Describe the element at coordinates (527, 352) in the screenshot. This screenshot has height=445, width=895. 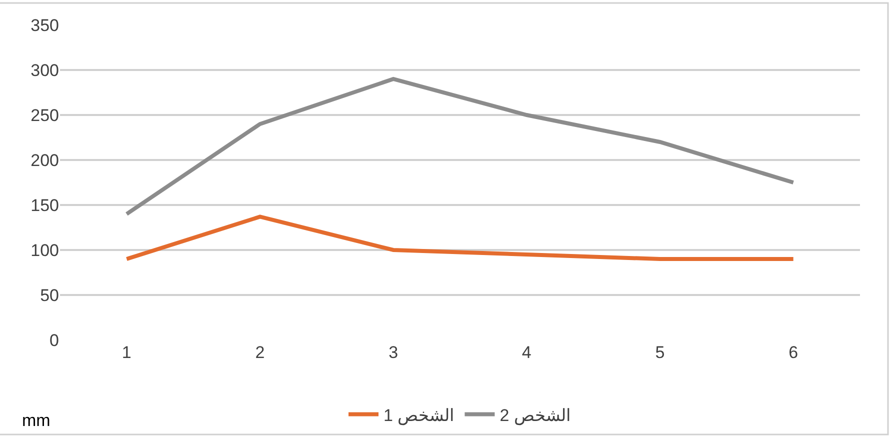
I see `x-tick-label: 4` at that location.